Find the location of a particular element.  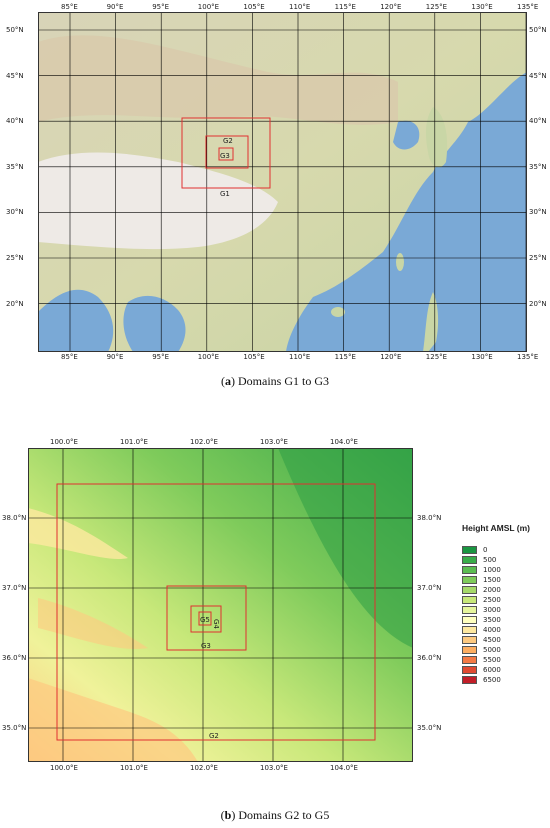

lon-tick-bottom: 115°E is located at coordinates (345, 357).